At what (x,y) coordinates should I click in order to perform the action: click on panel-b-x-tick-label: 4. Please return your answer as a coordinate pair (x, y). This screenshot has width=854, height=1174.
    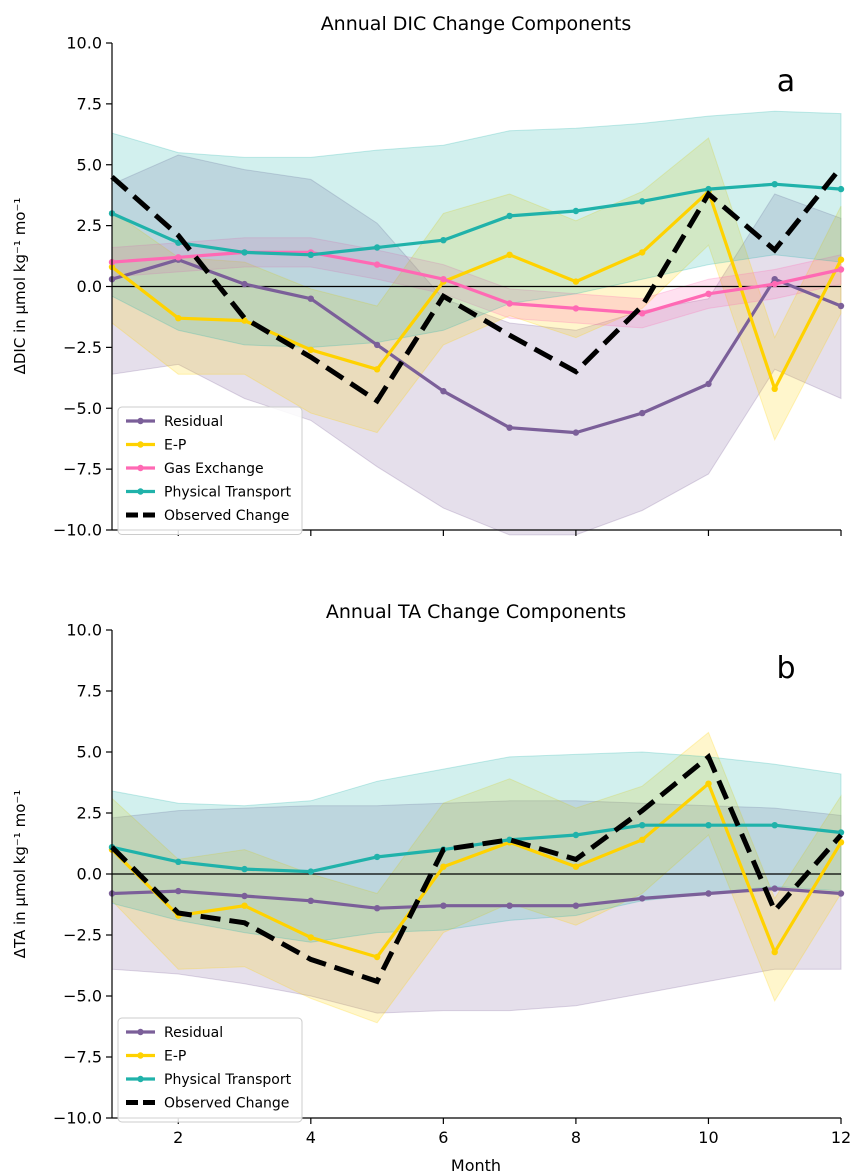
    Looking at the image, I should click on (311, 1137).